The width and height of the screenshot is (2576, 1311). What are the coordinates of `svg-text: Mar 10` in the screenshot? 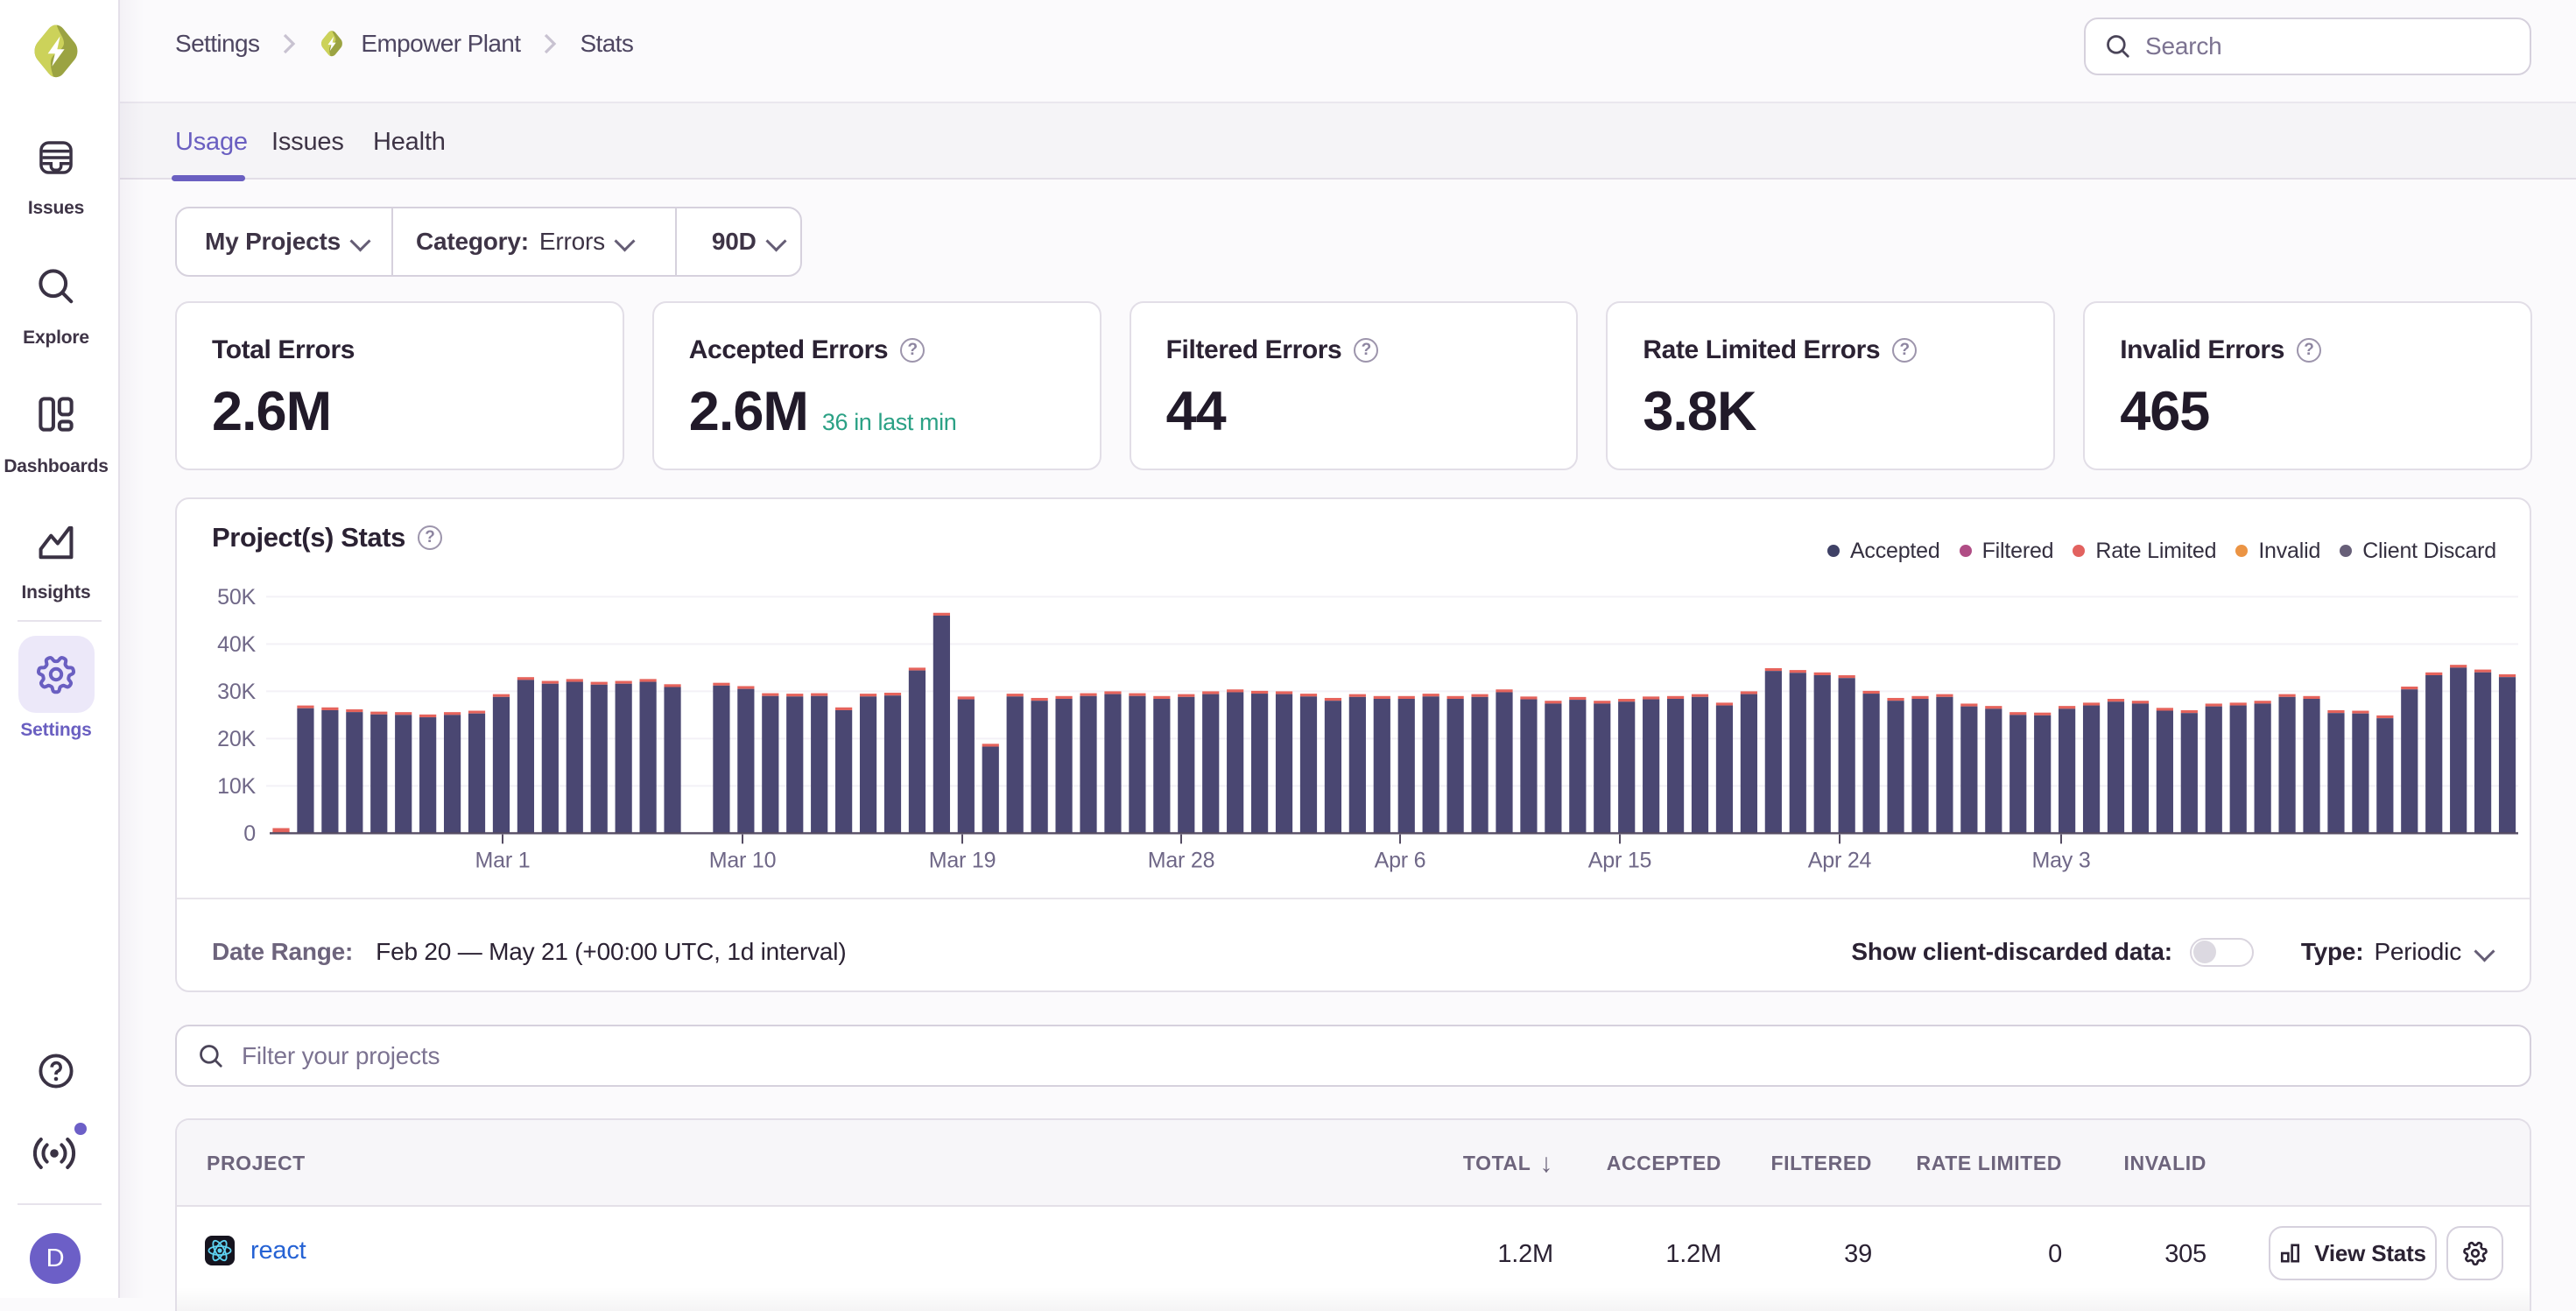 It's located at (743, 860).